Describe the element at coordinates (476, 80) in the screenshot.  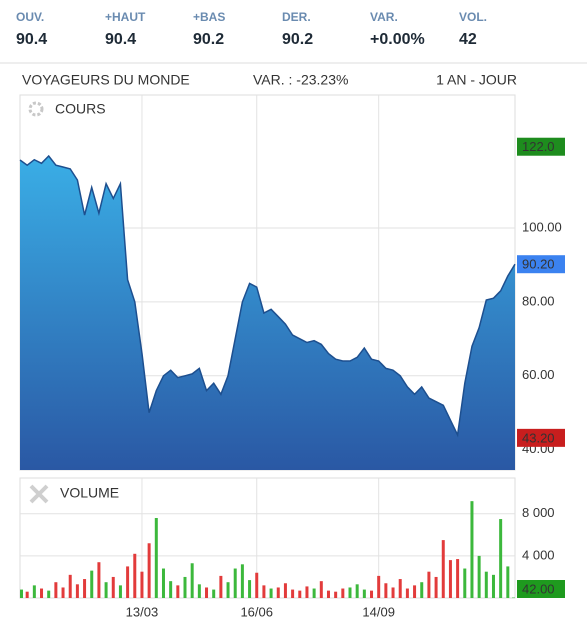
I see `period: 1 AN - JOUR` at that location.